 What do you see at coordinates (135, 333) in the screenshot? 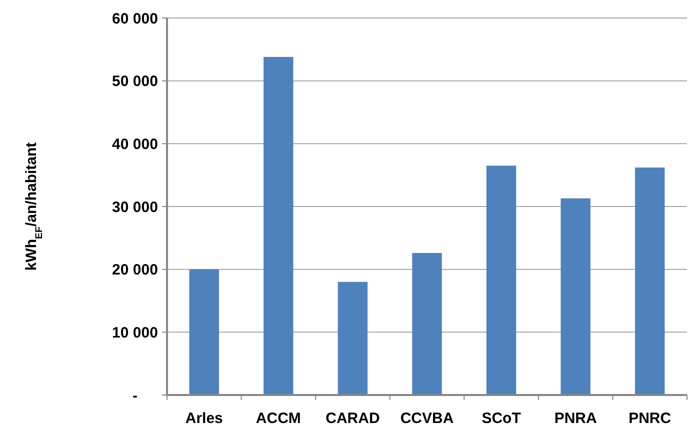
I see `y-tick-label: 10 000` at bounding box center [135, 333].